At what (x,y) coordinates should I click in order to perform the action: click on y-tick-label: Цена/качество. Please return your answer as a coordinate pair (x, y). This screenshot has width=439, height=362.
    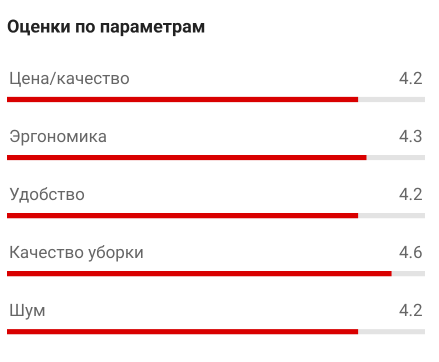
    Looking at the image, I should click on (69, 79).